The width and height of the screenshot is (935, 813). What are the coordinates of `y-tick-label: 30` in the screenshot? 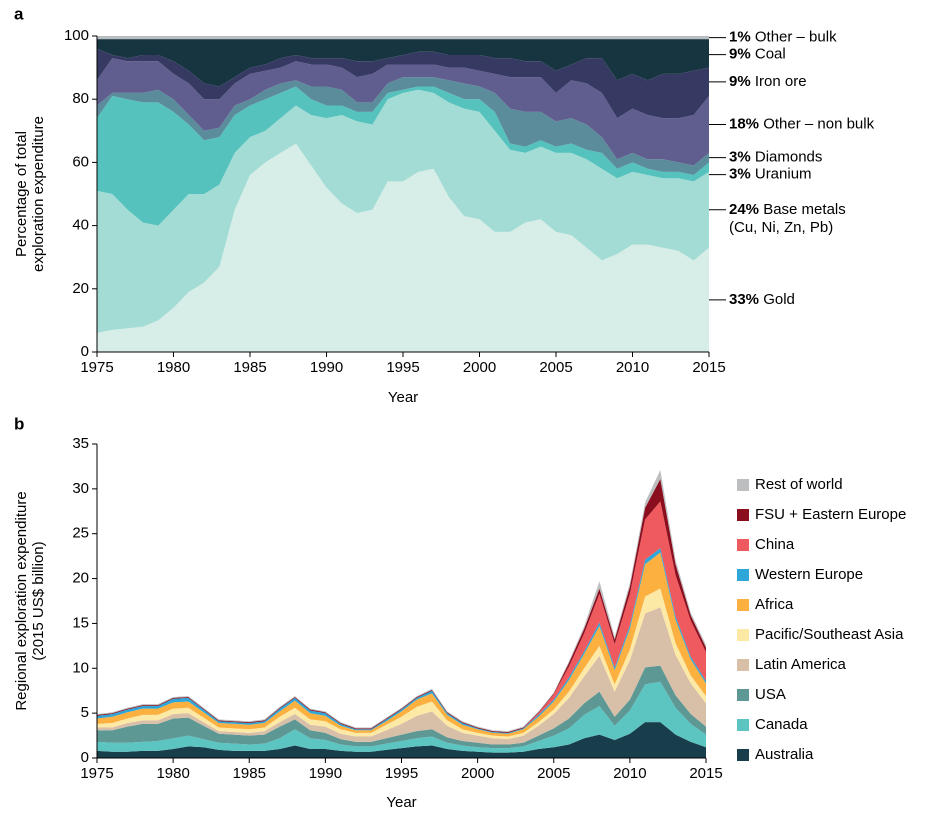 It's located at (80, 488).